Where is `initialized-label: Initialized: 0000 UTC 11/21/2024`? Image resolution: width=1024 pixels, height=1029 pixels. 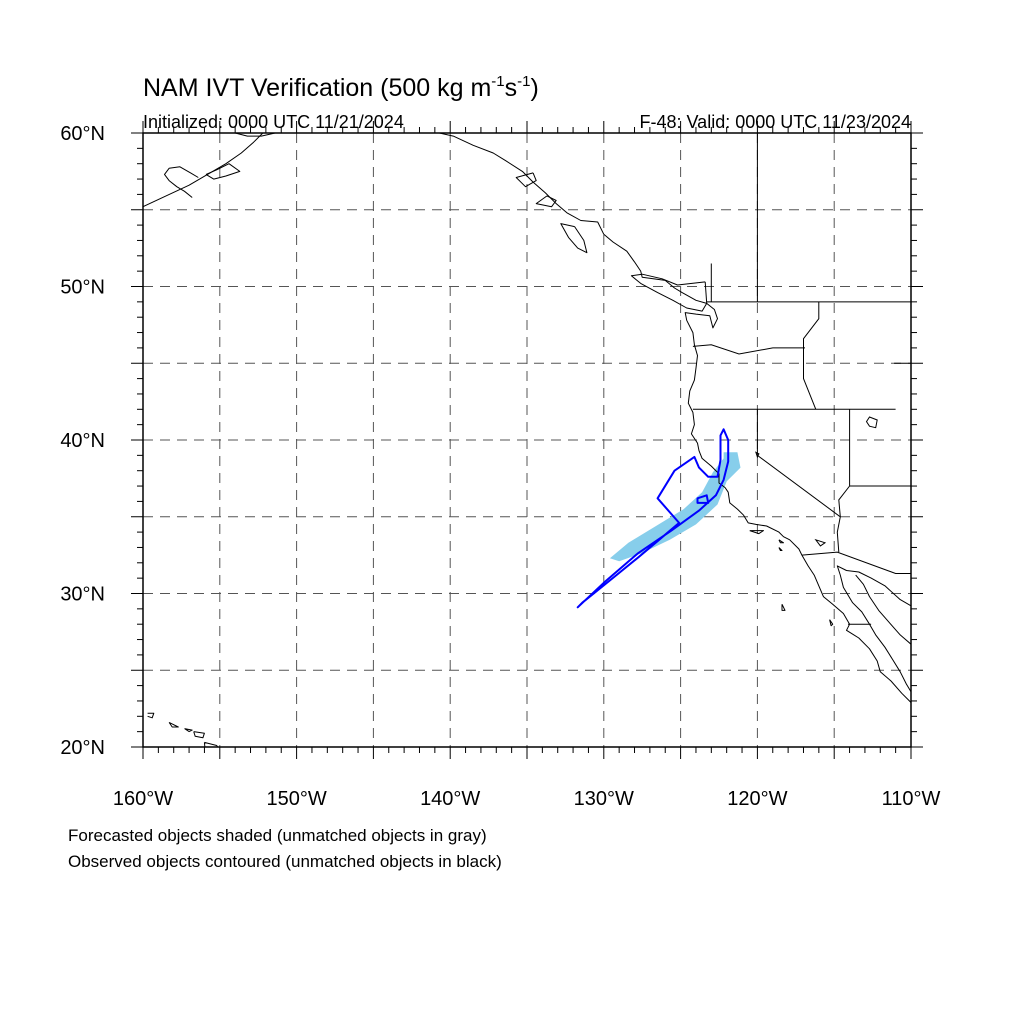
initialized-label: Initialized: 0000 UTC 11/21/2024 is located at coordinates (273, 122).